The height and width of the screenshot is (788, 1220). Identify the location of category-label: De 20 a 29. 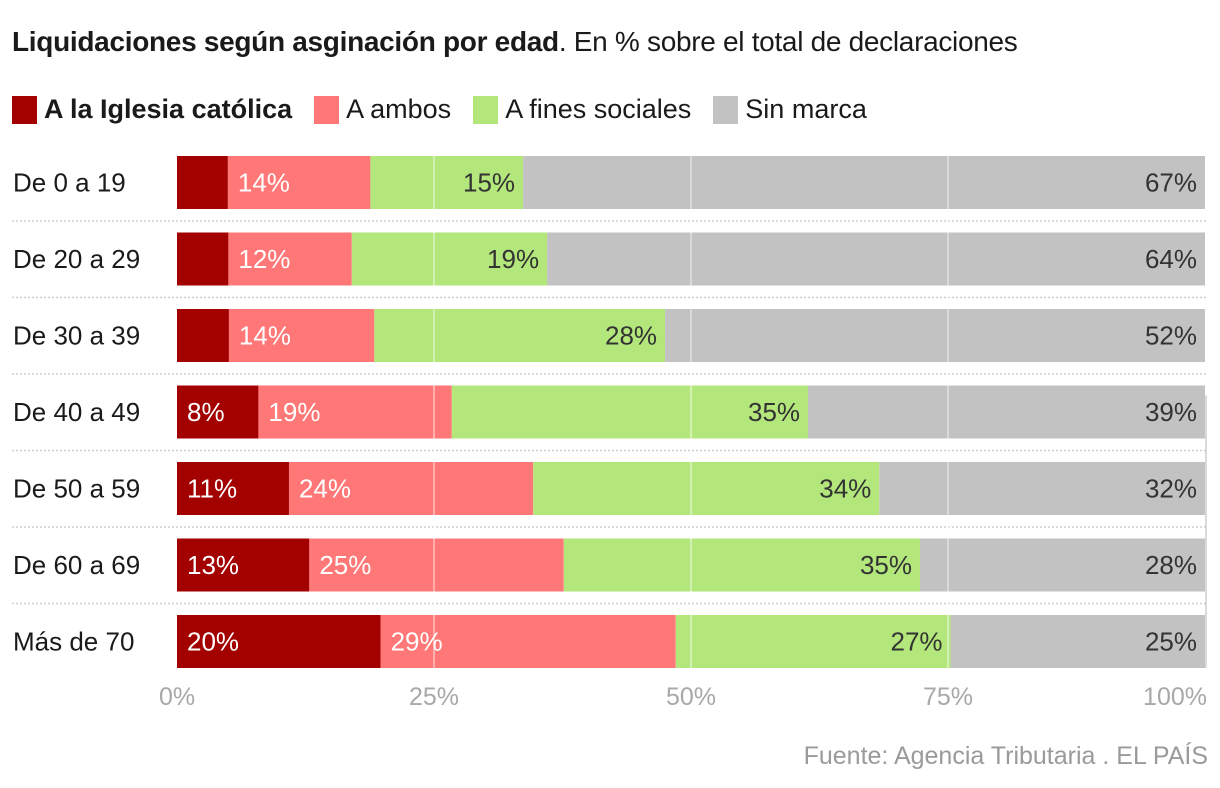
(76, 259).